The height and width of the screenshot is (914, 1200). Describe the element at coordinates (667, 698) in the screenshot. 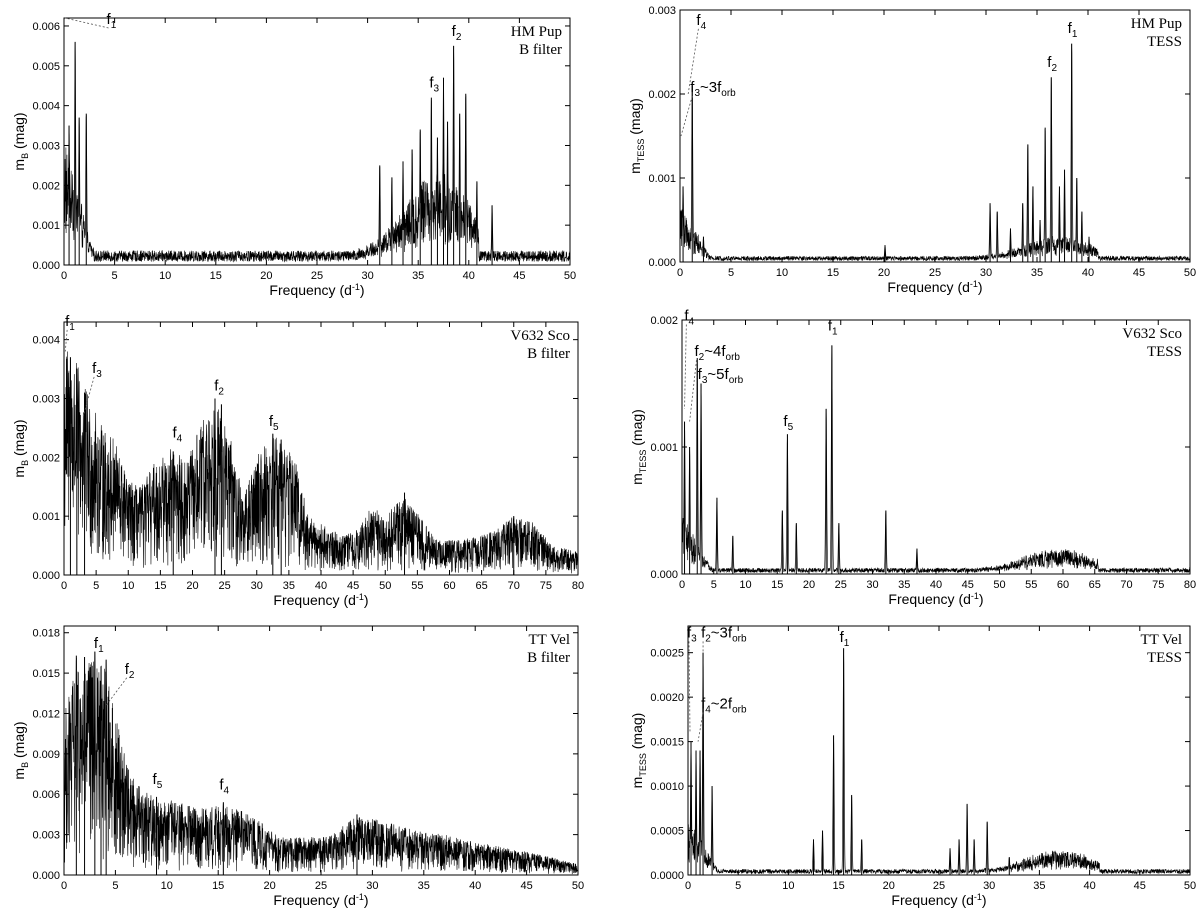

I see `y-tick-label: 0.0020` at that location.